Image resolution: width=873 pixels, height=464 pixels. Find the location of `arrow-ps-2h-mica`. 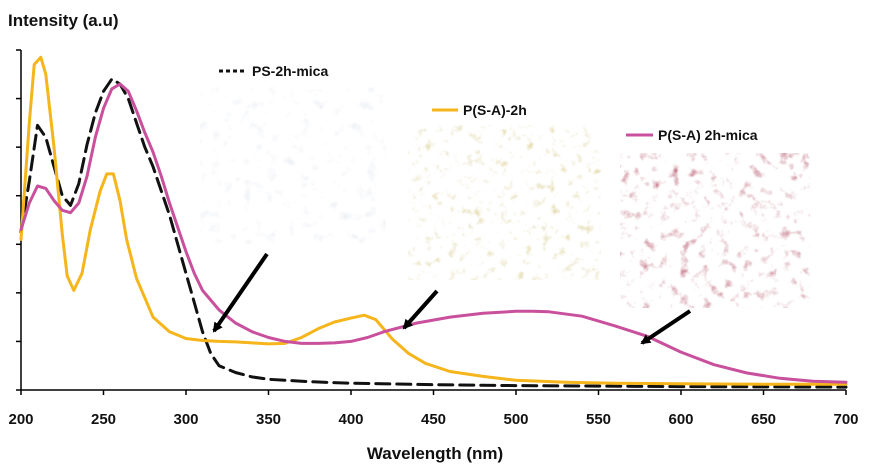

arrow-ps-2h-mica is located at coordinates (240, 292).